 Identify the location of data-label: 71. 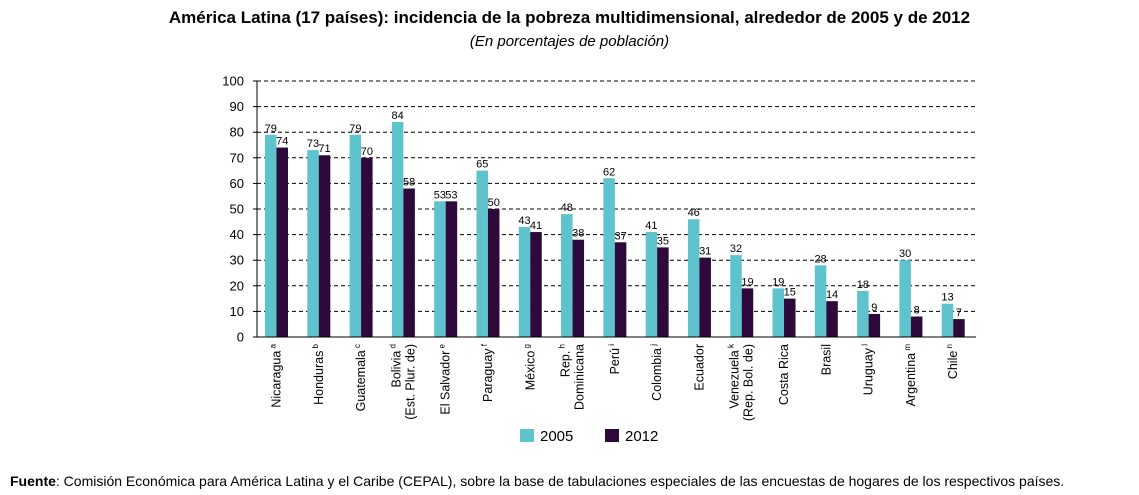
(324, 149).